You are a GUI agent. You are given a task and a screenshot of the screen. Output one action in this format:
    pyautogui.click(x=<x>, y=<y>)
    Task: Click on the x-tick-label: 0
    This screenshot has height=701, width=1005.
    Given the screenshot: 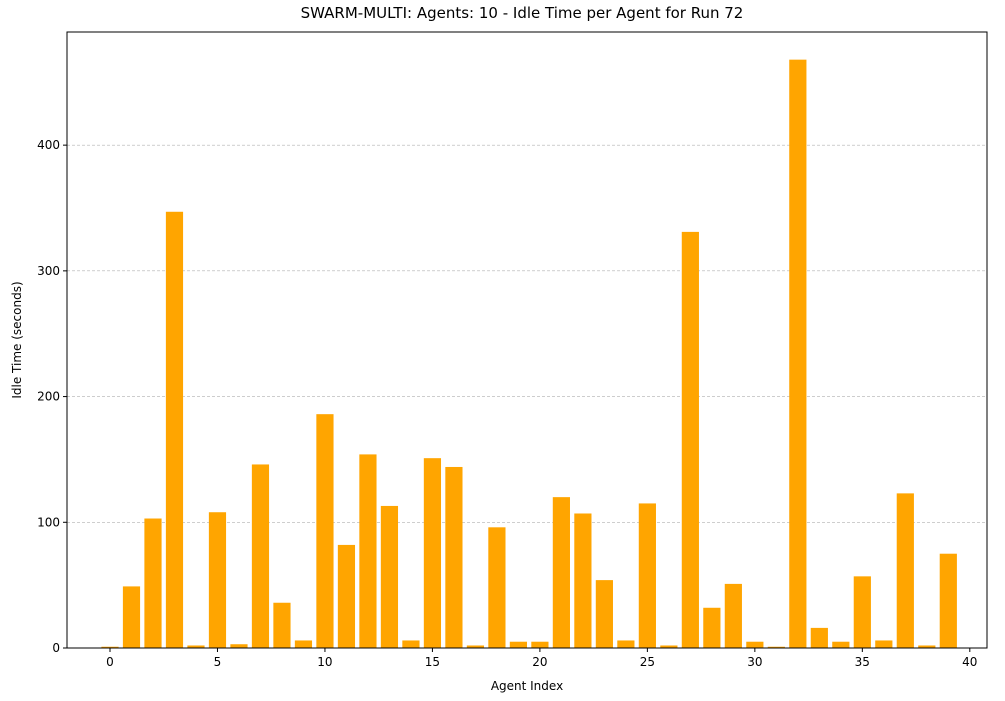 What is the action you would take?
    pyautogui.click(x=110, y=662)
    